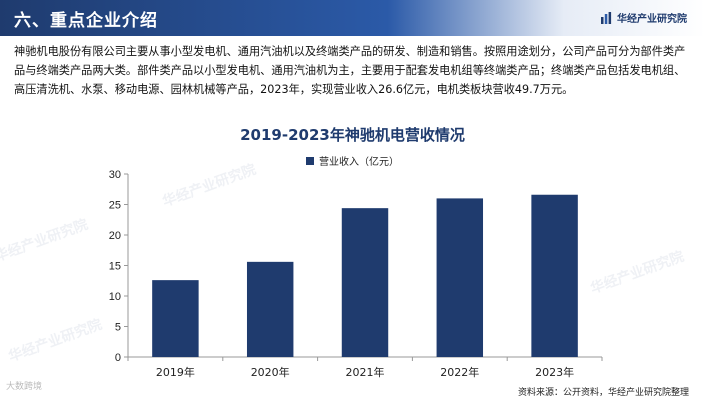  Describe the element at coordinates (115, 297) in the screenshot. I see `y-tick-label: 10` at that location.